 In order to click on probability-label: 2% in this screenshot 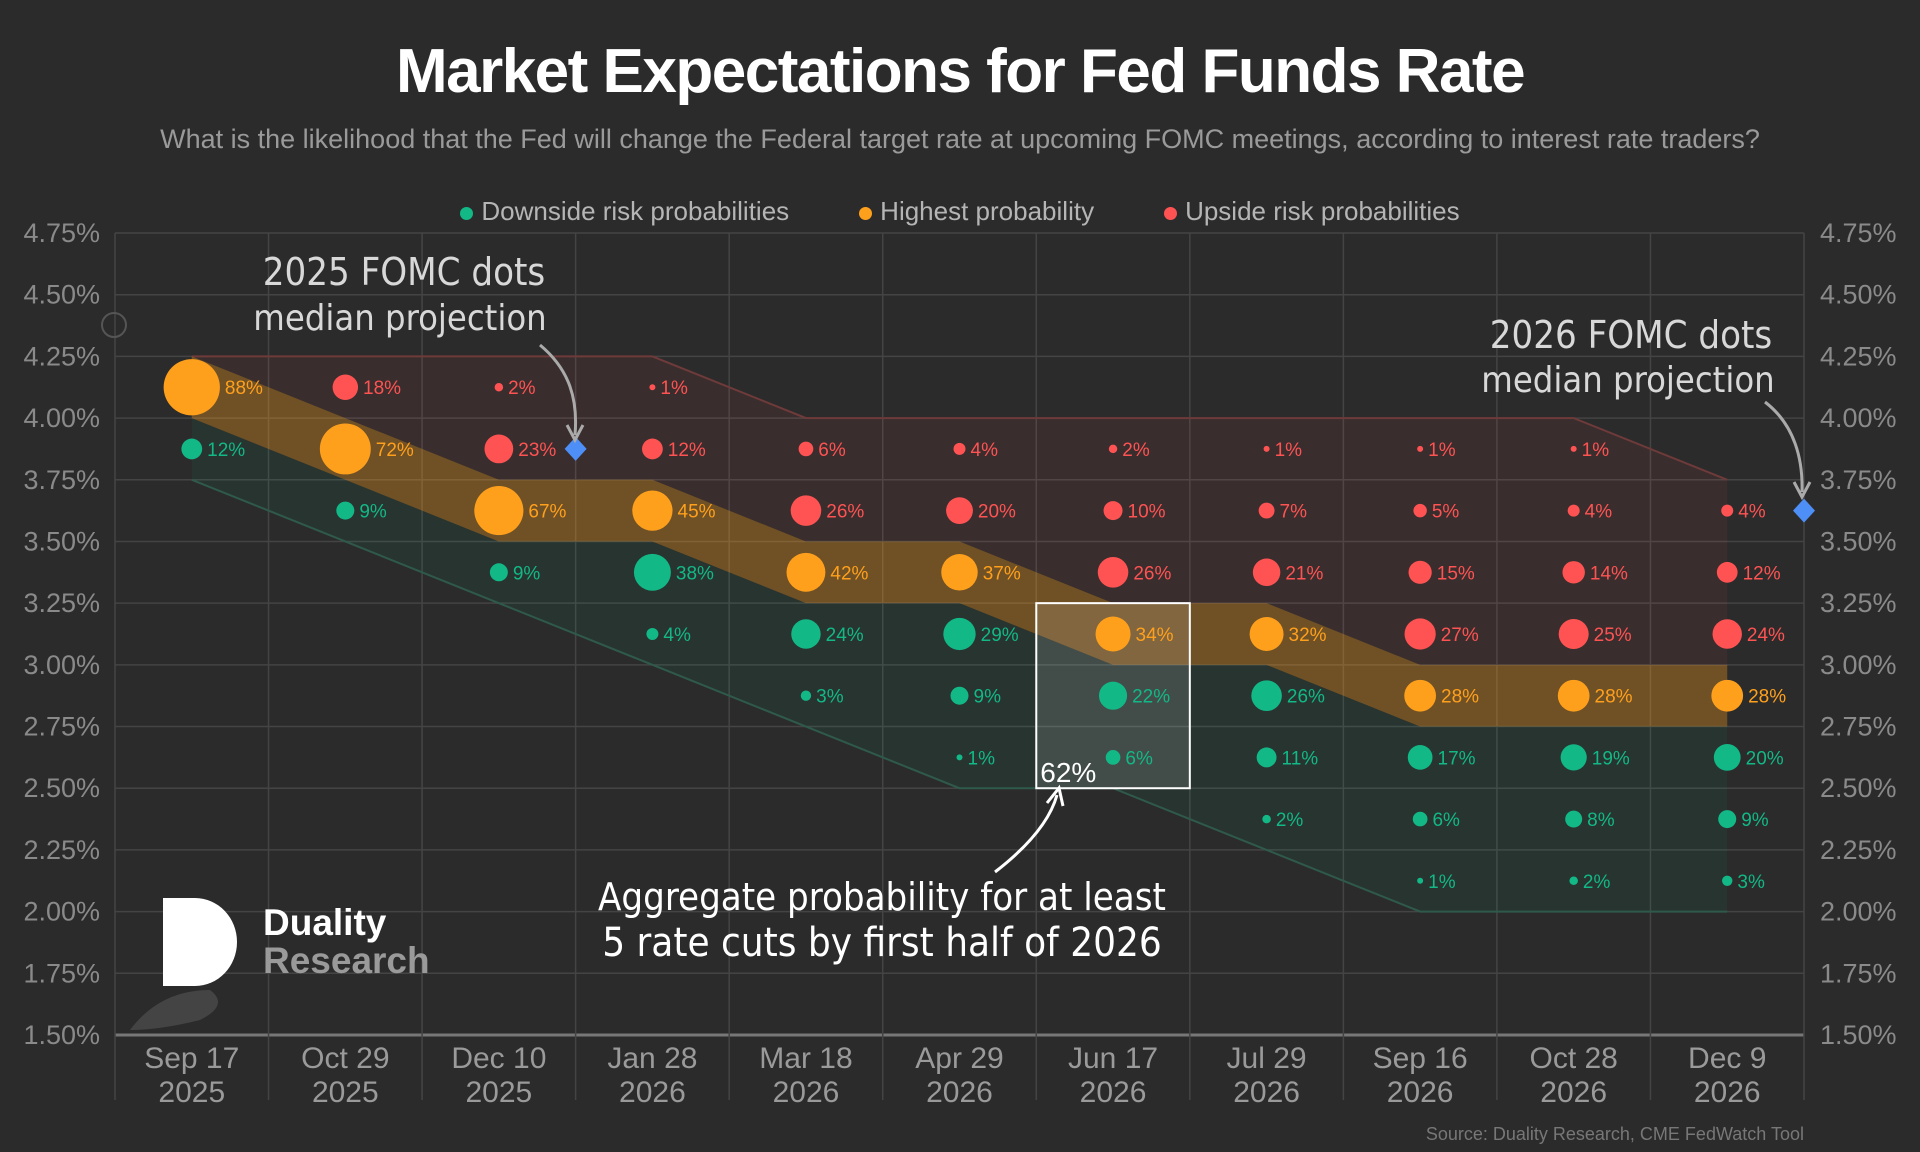, I will do `click(1597, 882)`.